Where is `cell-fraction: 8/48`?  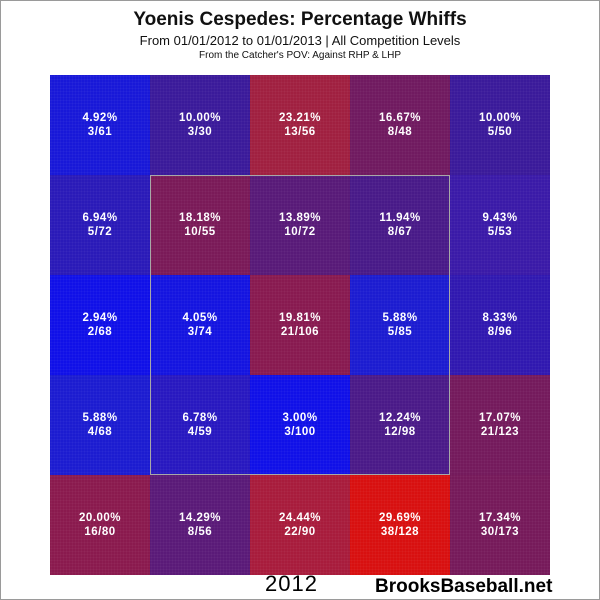 cell-fraction: 8/48 is located at coordinates (400, 132).